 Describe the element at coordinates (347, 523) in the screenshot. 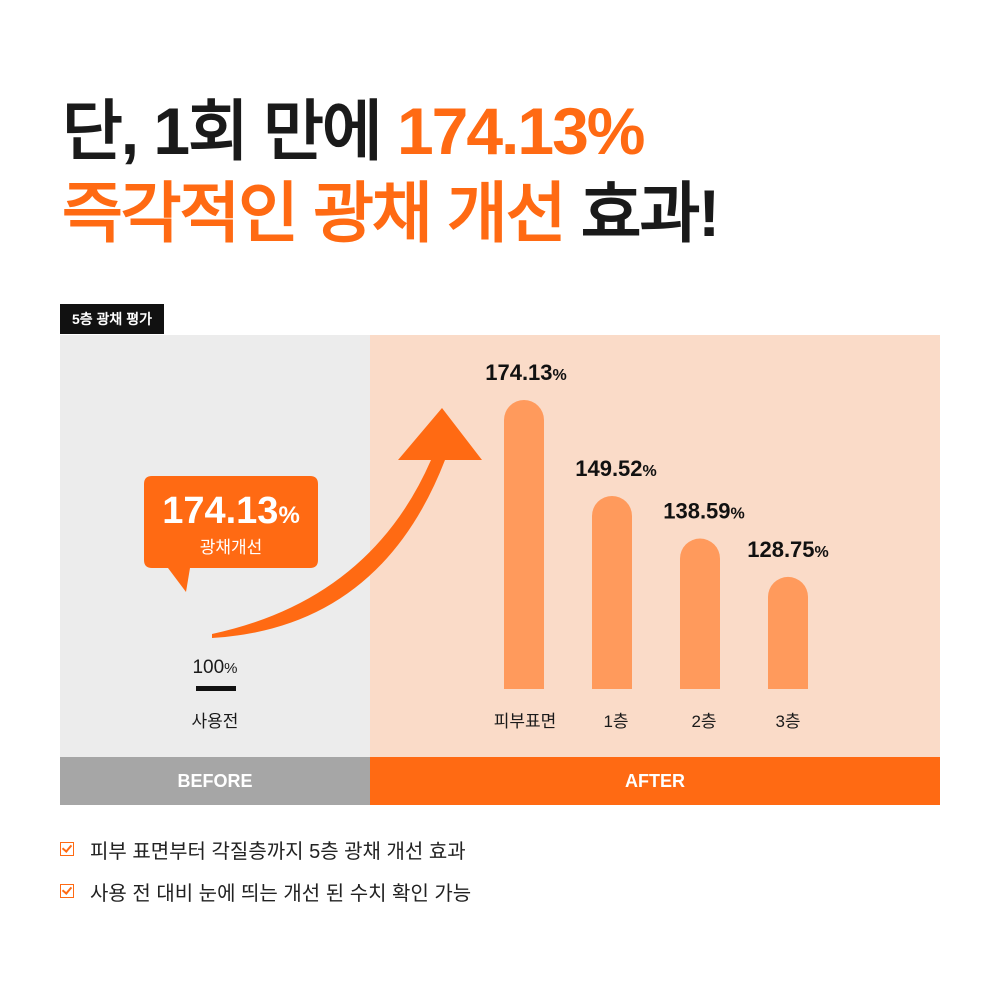

I see `growth-arrow` at that location.